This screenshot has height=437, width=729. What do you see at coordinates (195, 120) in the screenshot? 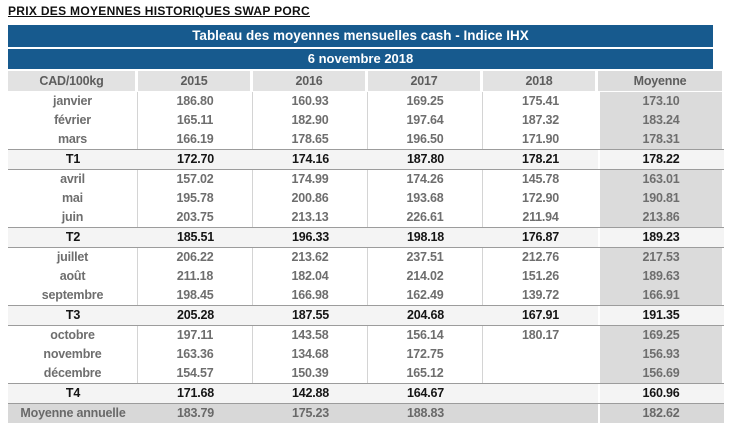
I see `value-cell: 165.11` at bounding box center [195, 120].